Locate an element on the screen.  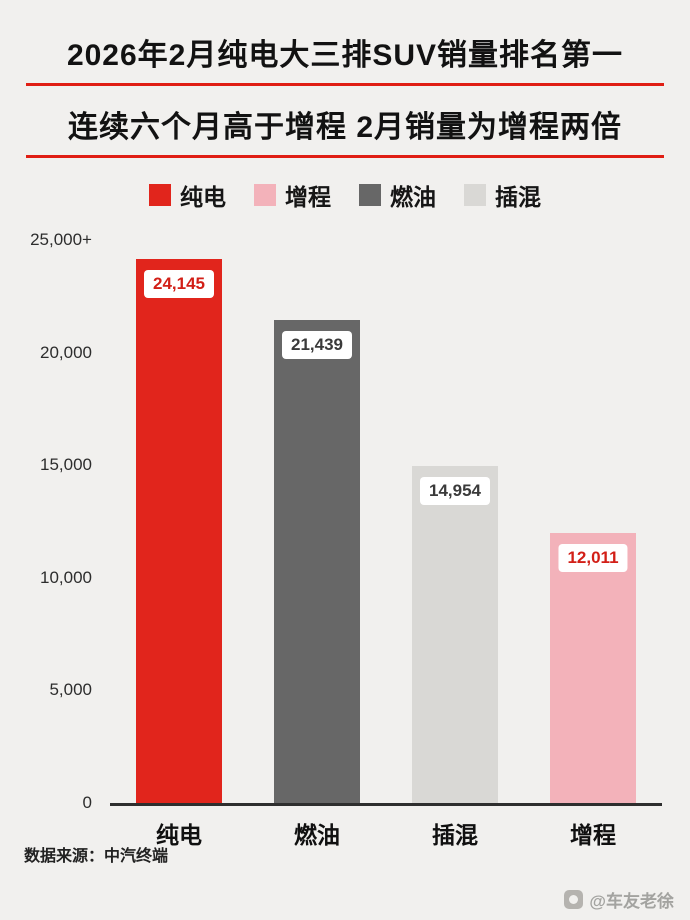
x-axis-label: 增程 is located at coordinates (593, 835).